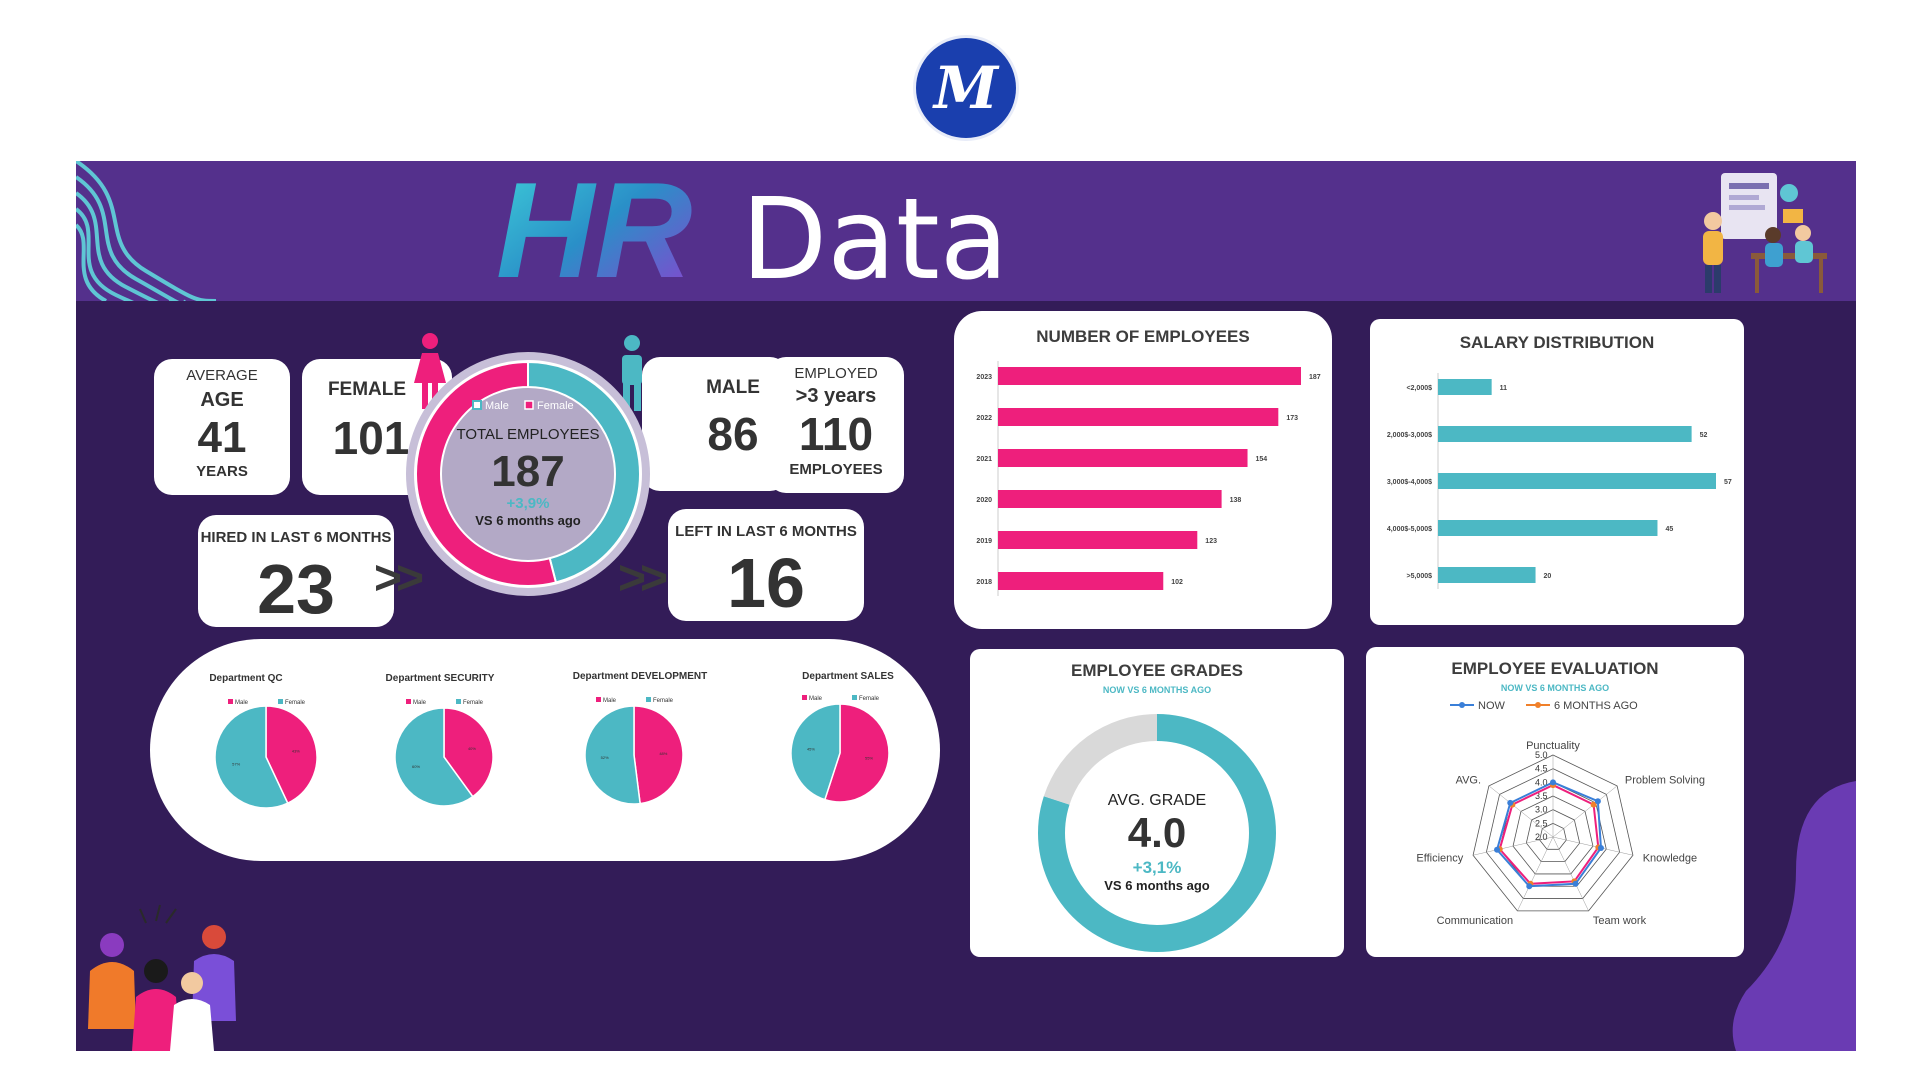 Image resolution: width=1920 pixels, height=1080 pixels. What do you see at coordinates (296, 537) in the screenshot?
I see `hired-label: HIRED IN LAST 6 MONTHS` at bounding box center [296, 537].